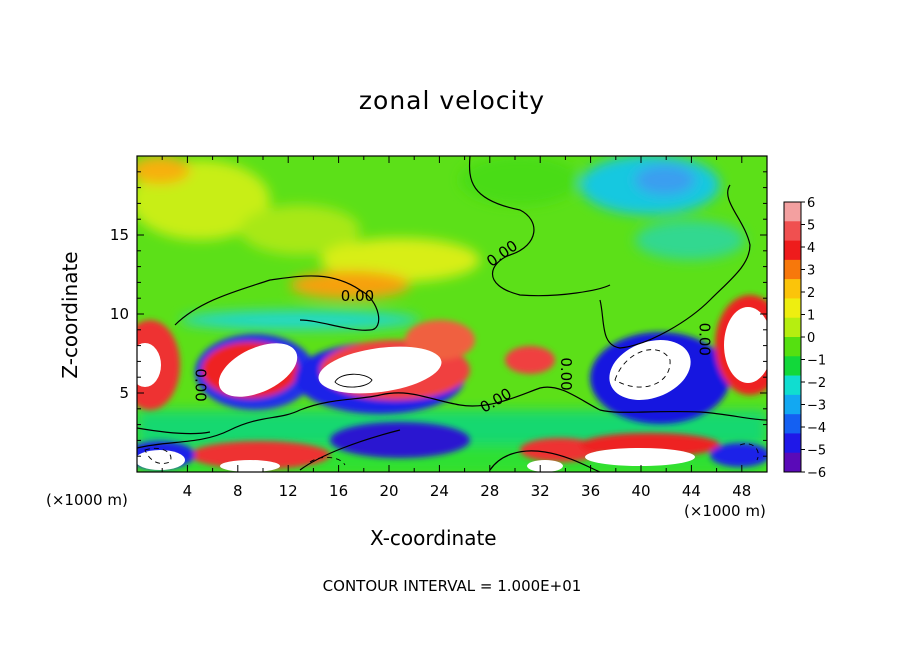  What do you see at coordinates (741, 491) in the screenshot?
I see `x-tick-label-11: 48` at bounding box center [741, 491].